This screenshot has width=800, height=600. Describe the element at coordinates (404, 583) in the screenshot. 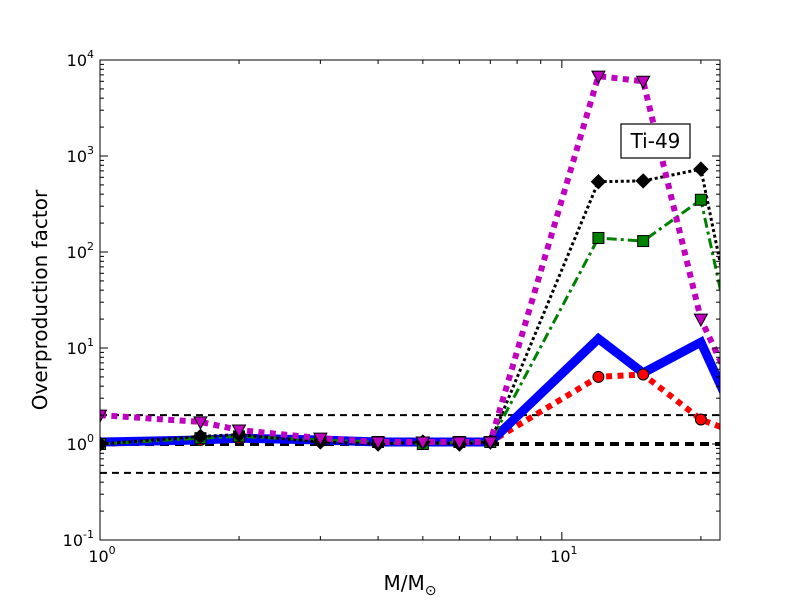

I see `x-axis-title-main: M/M` at that location.